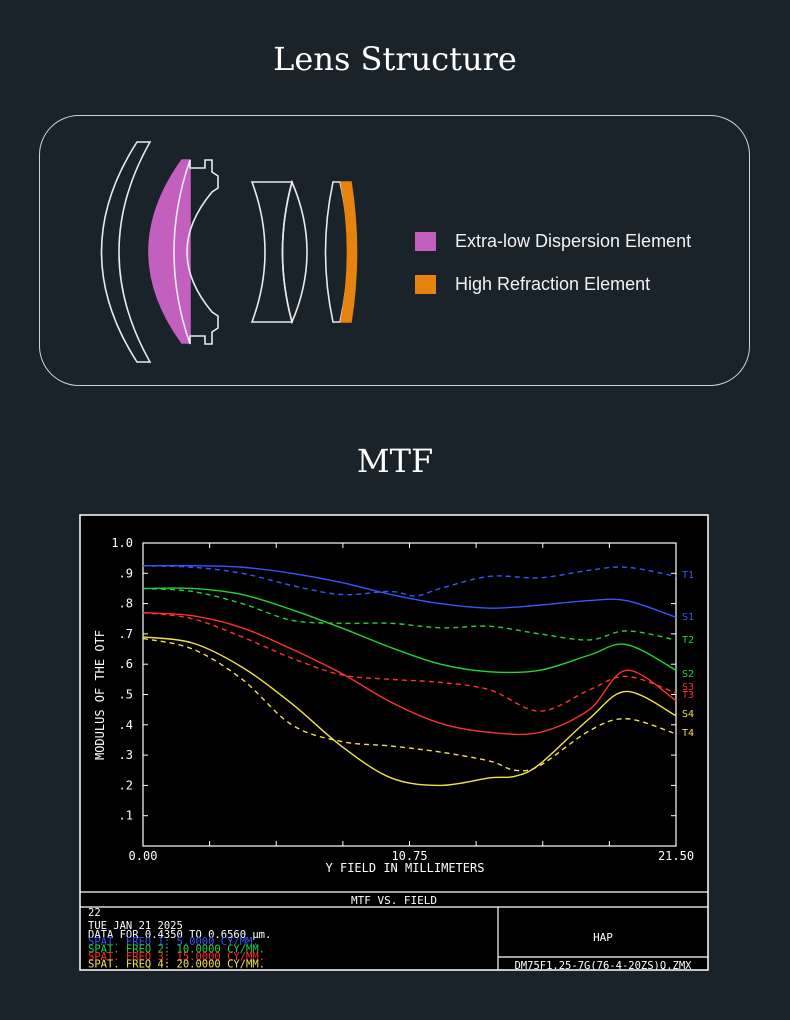  Describe the element at coordinates (94, 913) in the screenshot. I see `footer-line0: 22` at that location.